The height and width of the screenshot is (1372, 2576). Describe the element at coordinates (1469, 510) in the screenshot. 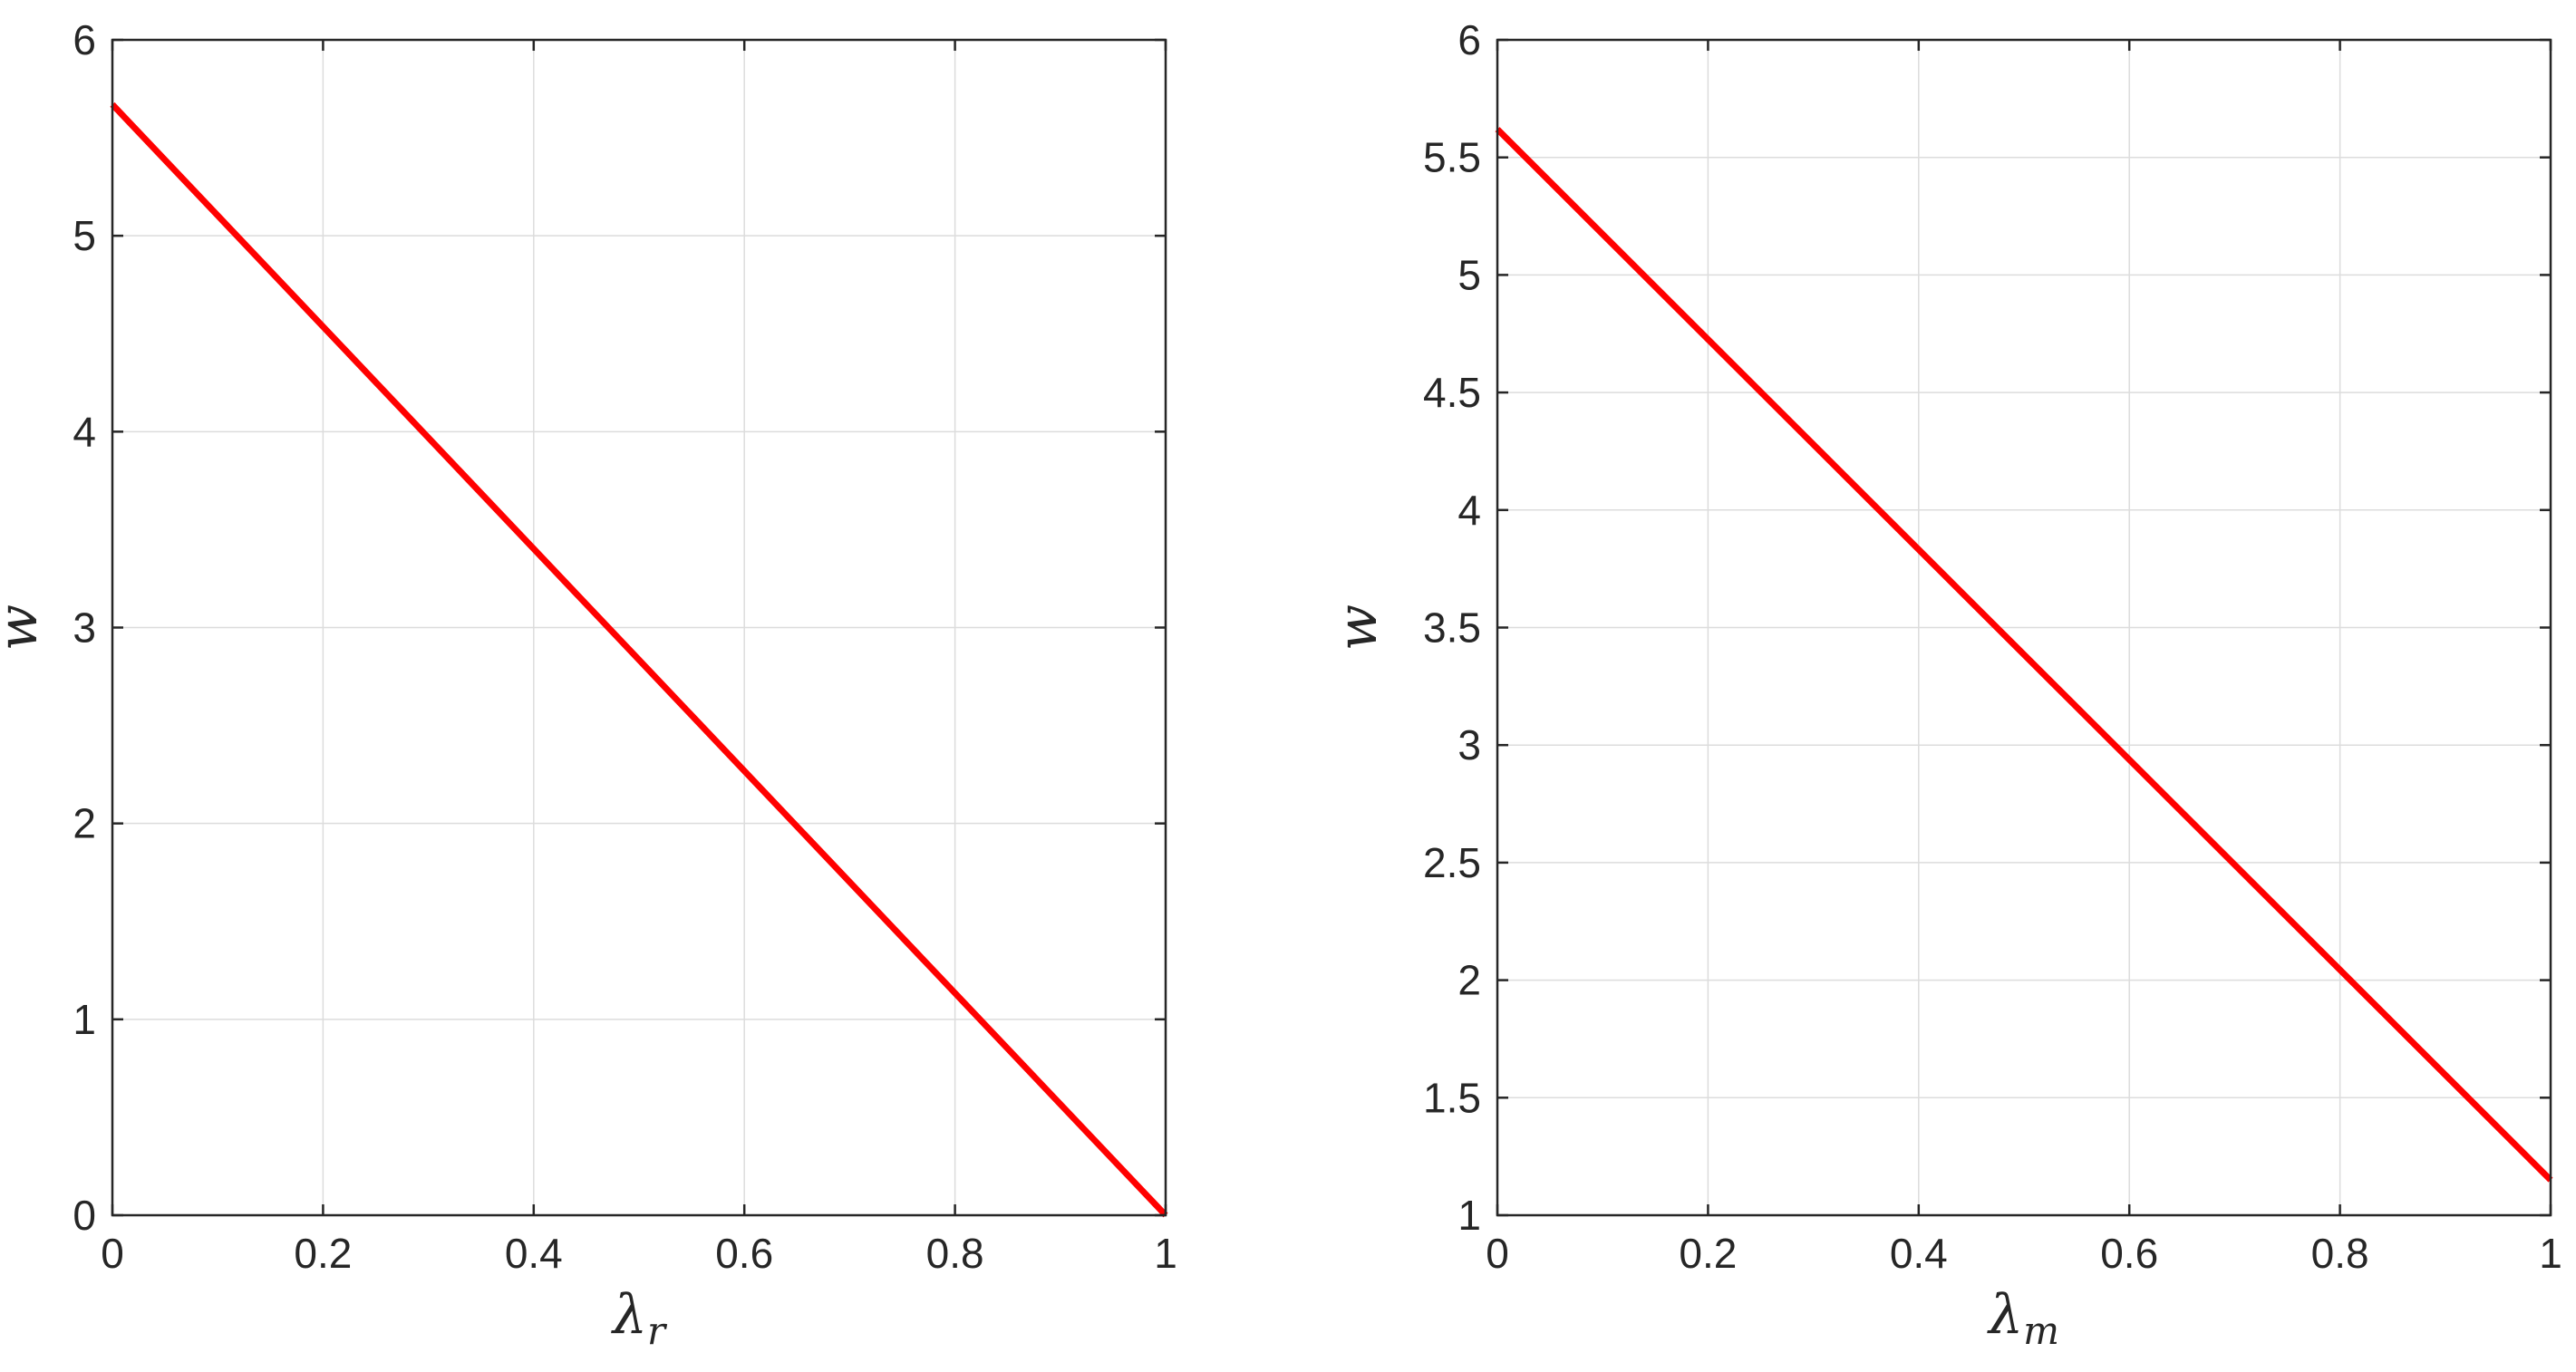

I see `right-y-tick-label: 4` at that location.